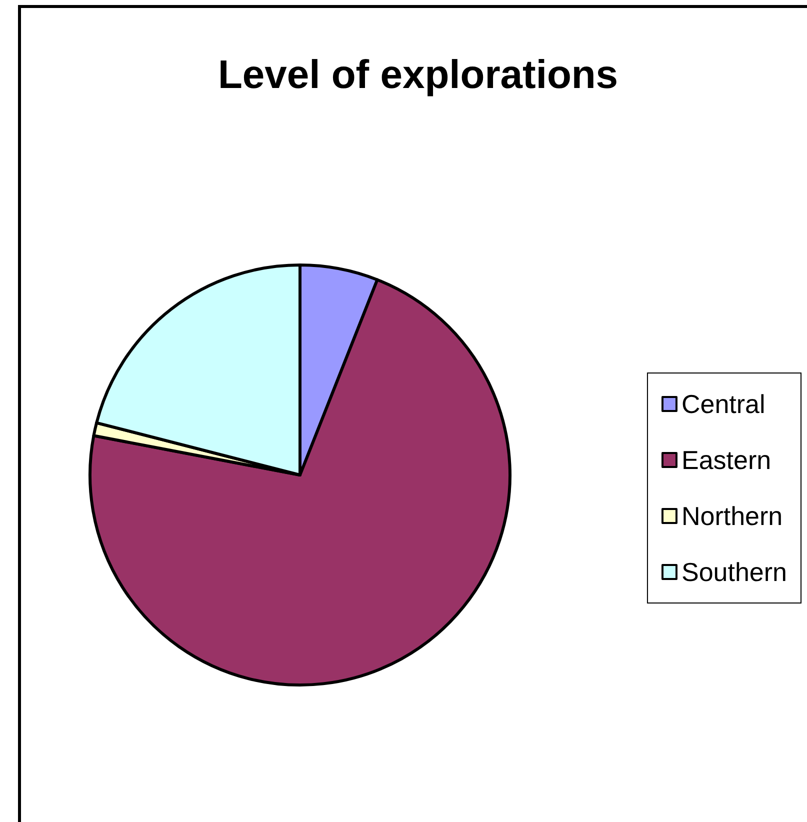 This screenshot has height=822, width=807. Describe the element at coordinates (732, 516) in the screenshot. I see `legend-label: Northern` at that location.